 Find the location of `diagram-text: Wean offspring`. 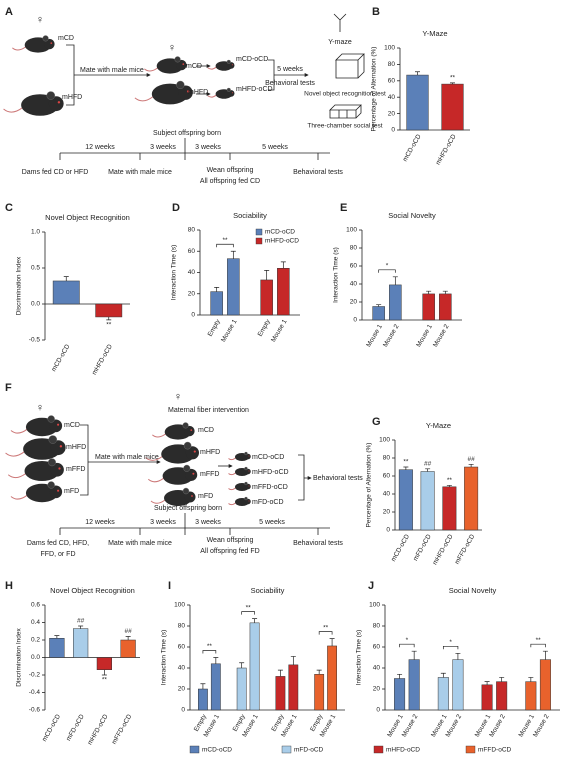

diagram-text: Wean offspring is located at coordinates (230, 170).